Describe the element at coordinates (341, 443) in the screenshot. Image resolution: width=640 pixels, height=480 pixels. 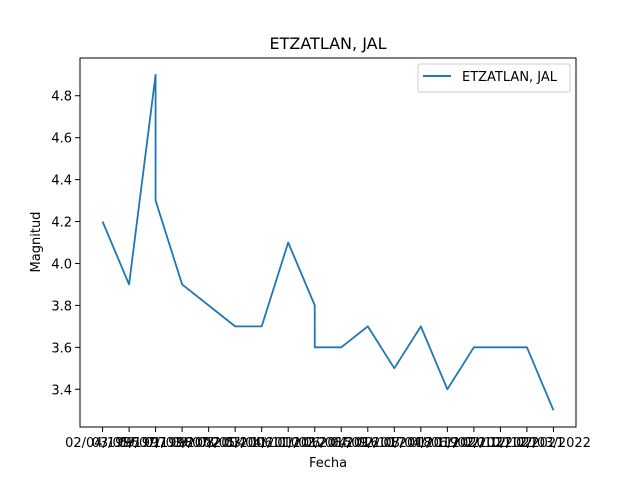
I see `x-tick-label-9: 06/06/2016` at that location.